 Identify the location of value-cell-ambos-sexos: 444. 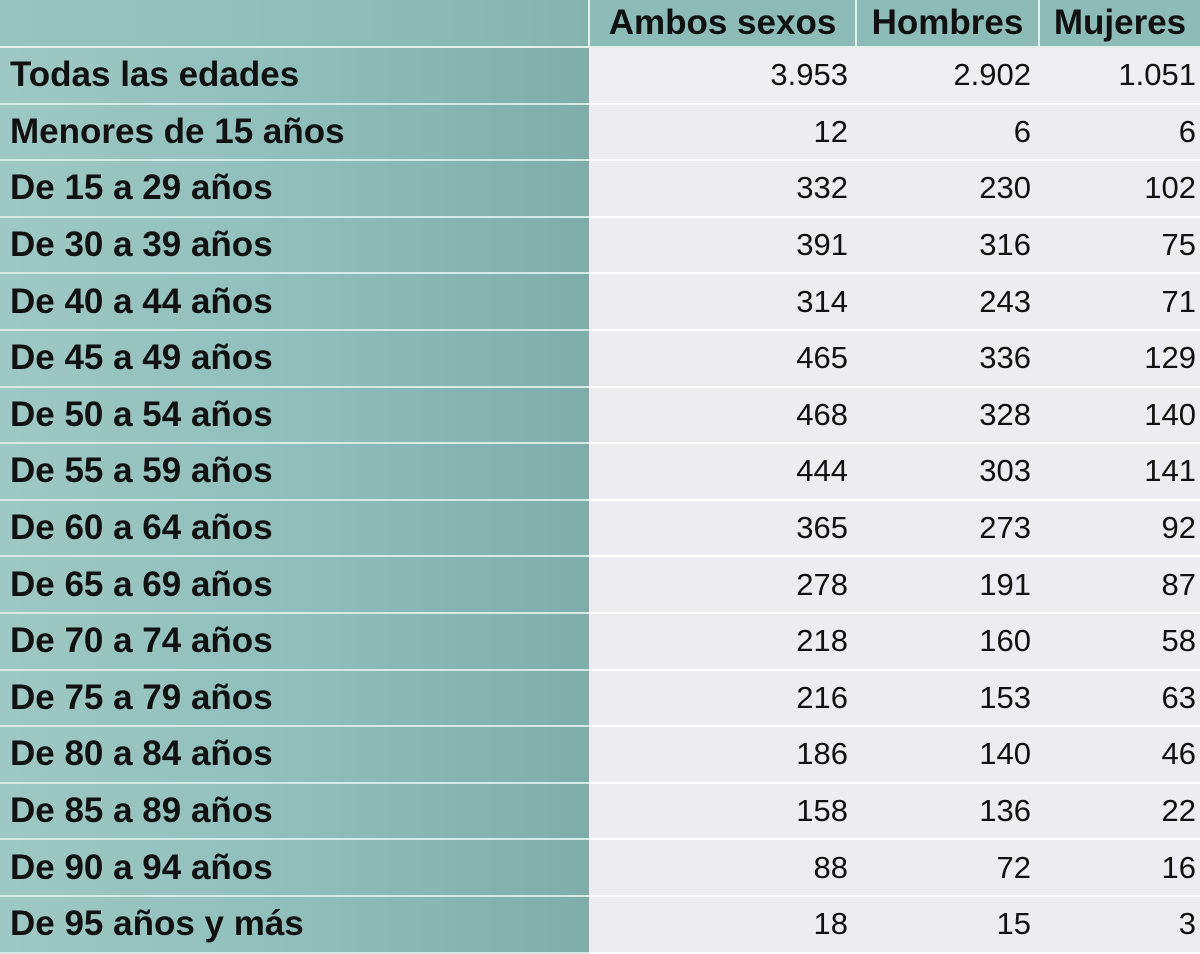
(722, 472).